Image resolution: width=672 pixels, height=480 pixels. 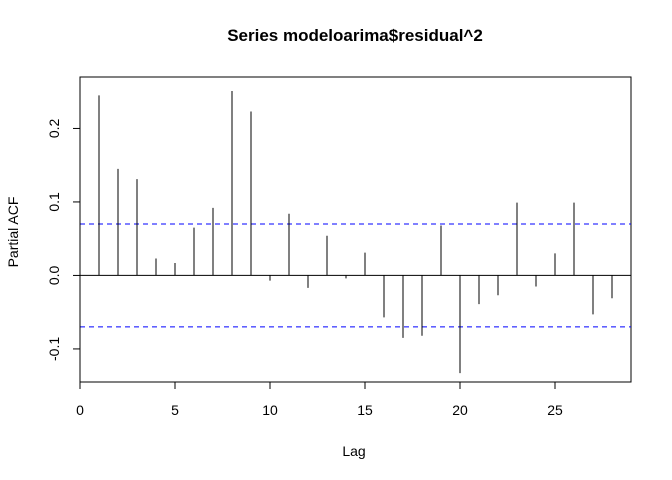 I want to click on y-axis-label: Partial ACF, so click(x=13, y=232).